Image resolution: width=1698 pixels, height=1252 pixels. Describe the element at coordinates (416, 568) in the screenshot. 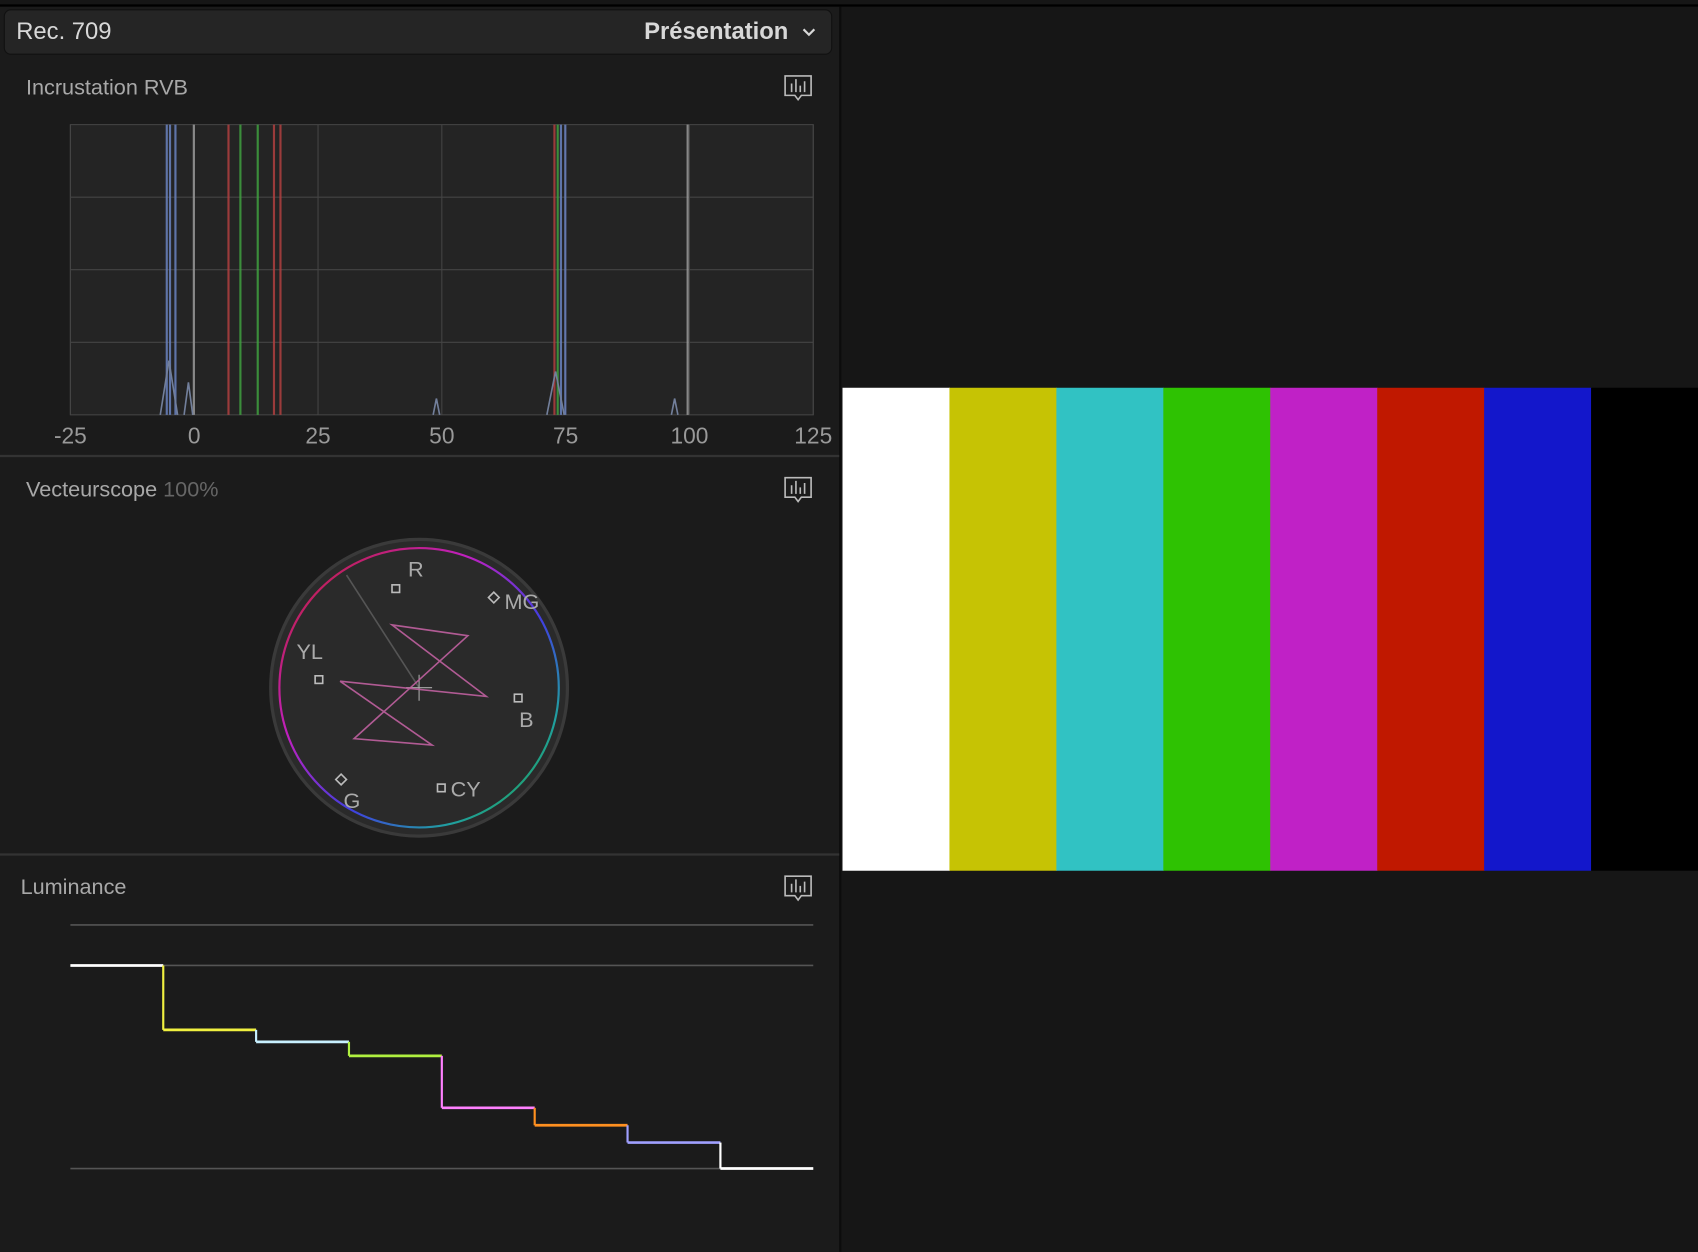

I see `vector-label: R` at that location.